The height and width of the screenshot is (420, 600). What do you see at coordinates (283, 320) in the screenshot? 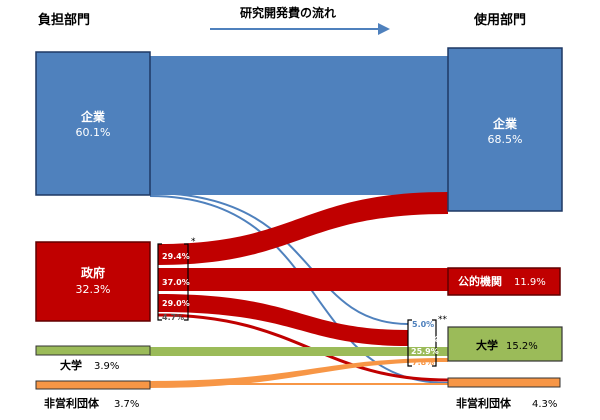
I see `flow-government-university` at bounding box center [283, 320].